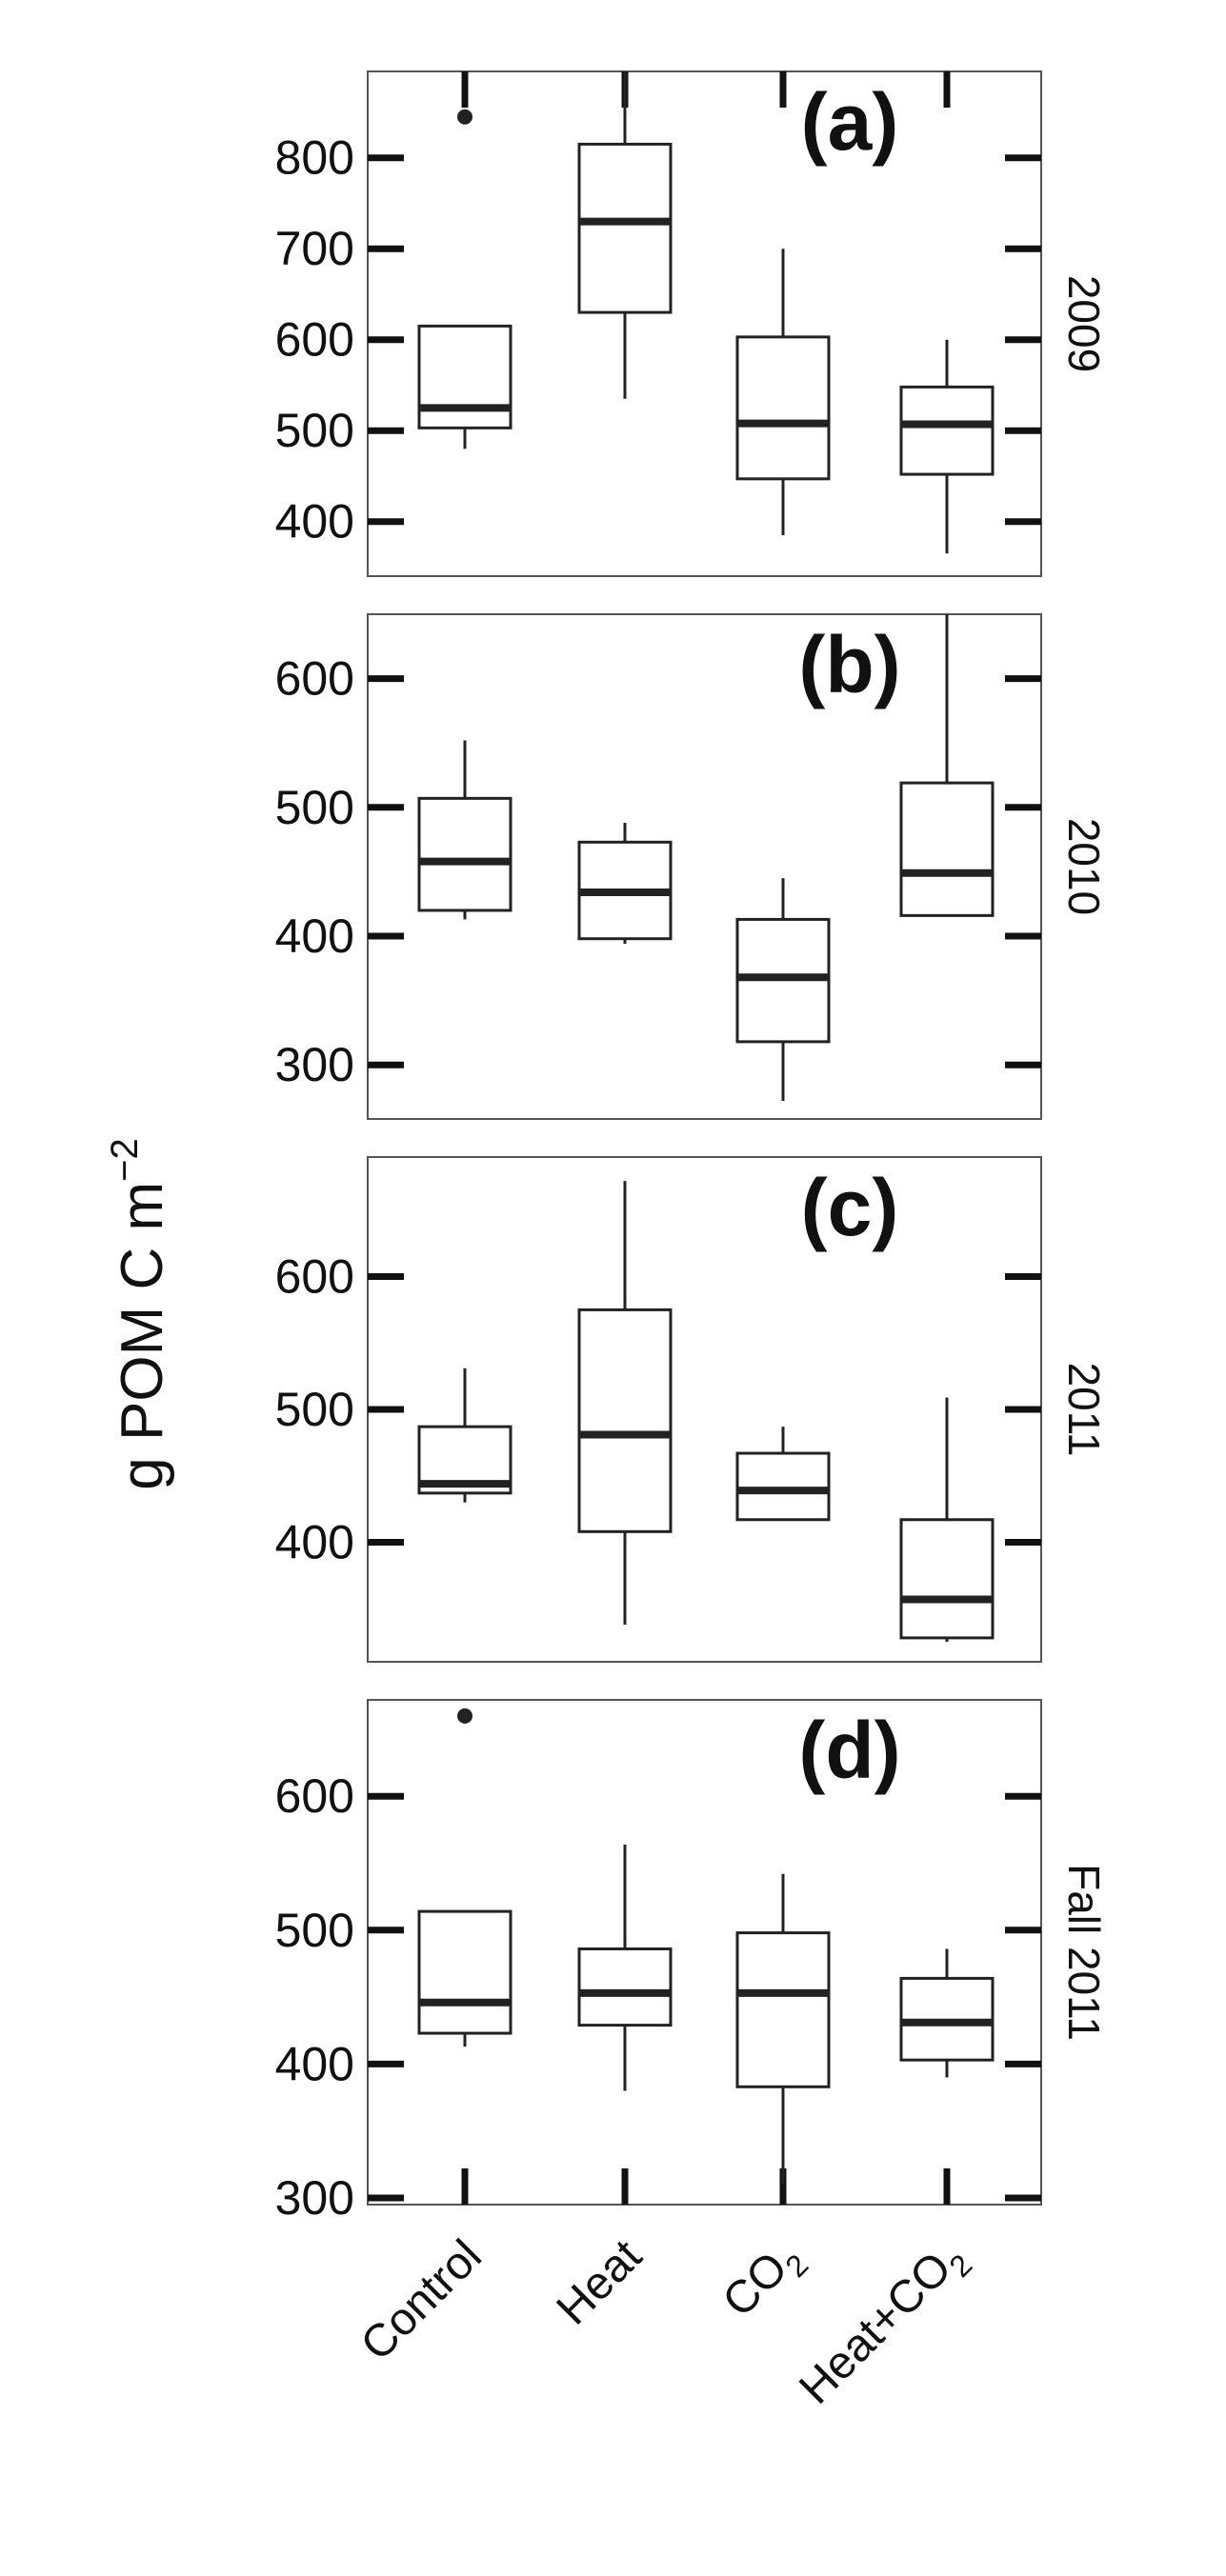 The width and height of the screenshot is (1226, 2576). What do you see at coordinates (692, 1409) in the screenshot?
I see `panel-3: 400 500 600 (c) 2011` at bounding box center [692, 1409].